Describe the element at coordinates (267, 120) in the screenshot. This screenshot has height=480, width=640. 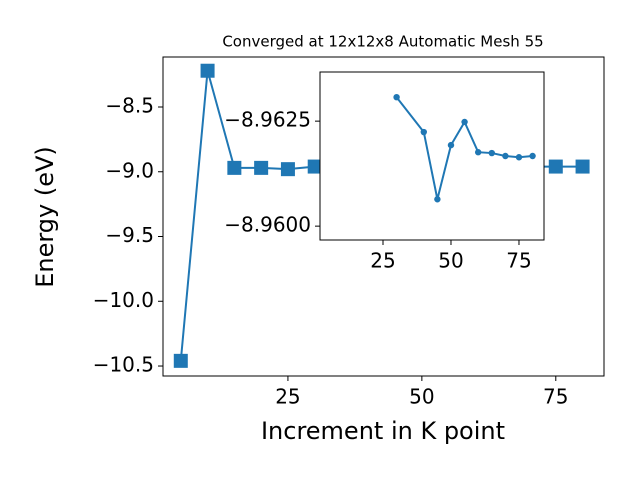
I see `y-tick-label: −8.9625` at that location.